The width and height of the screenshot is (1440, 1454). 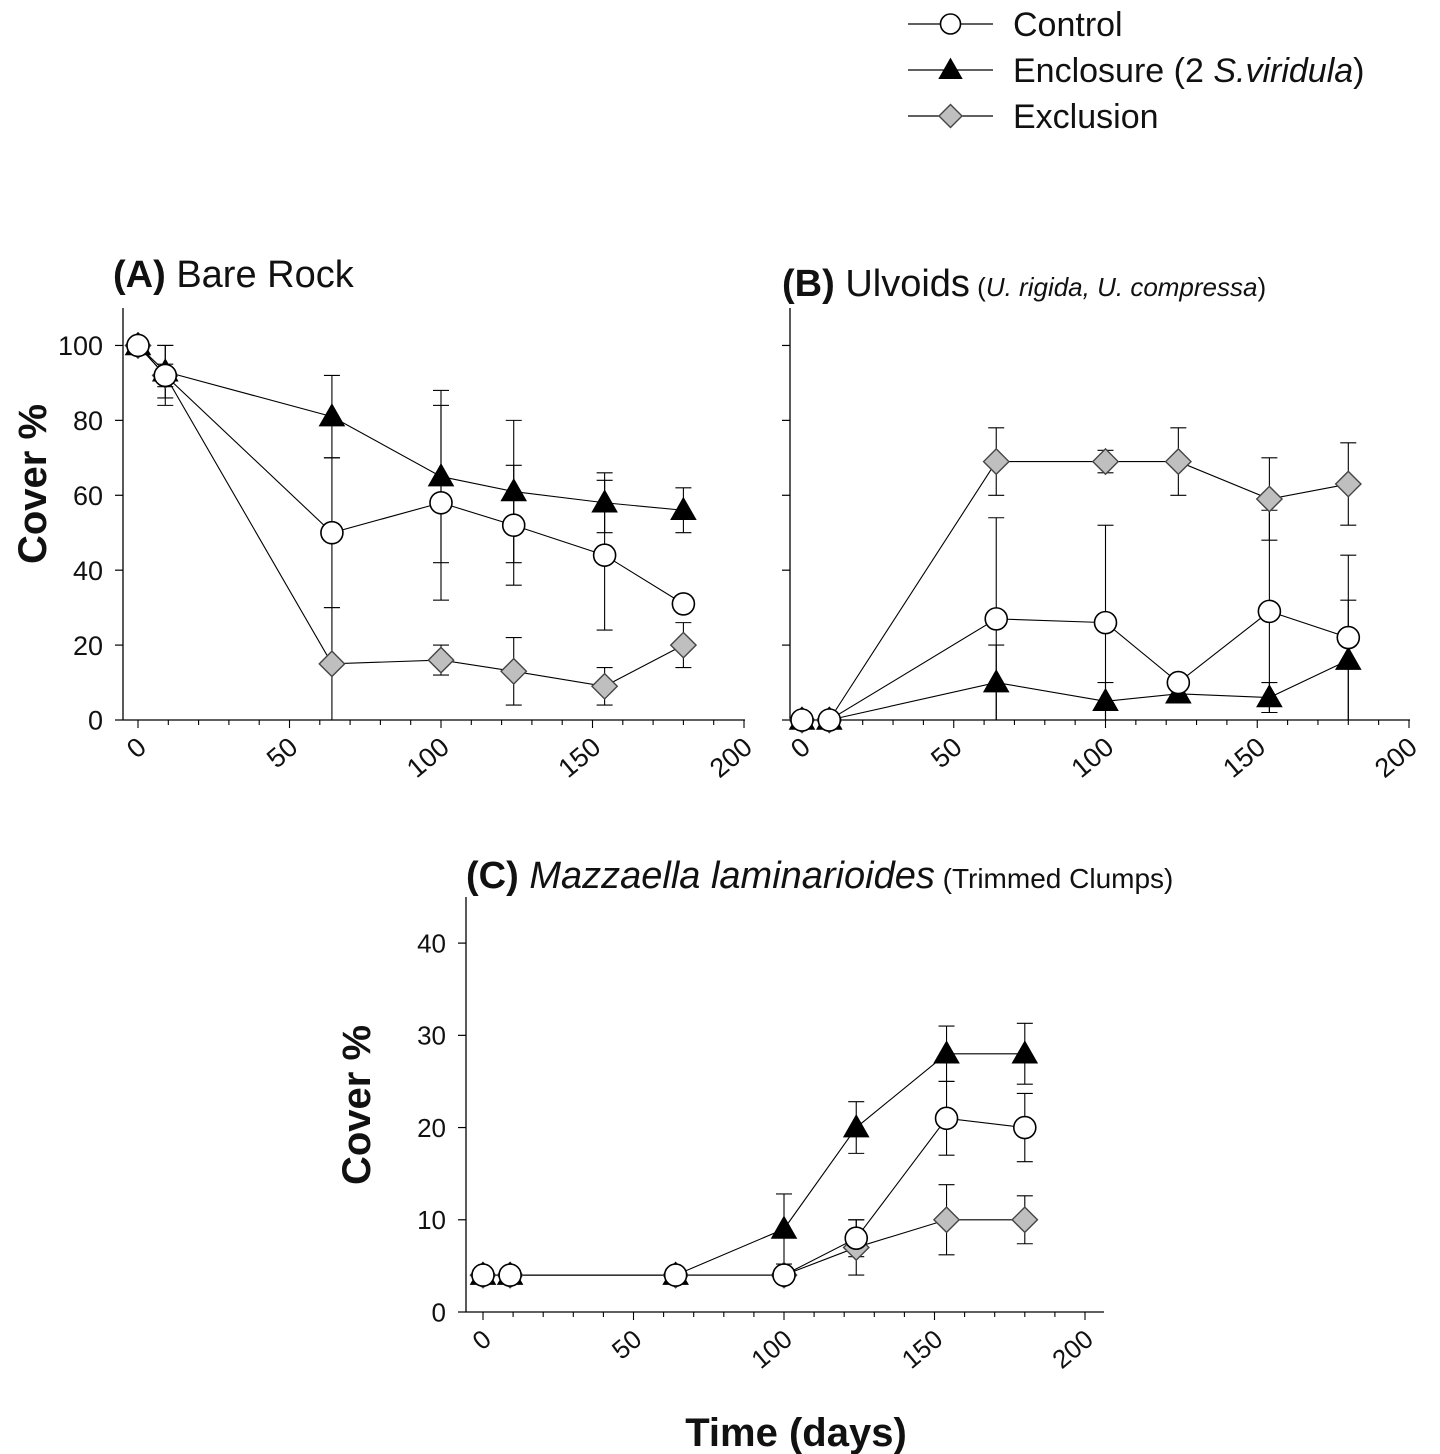 What do you see at coordinates (431, 1220) in the screenshot?
I see `y-tick-label: 10` at bounding box center [431, 1220].